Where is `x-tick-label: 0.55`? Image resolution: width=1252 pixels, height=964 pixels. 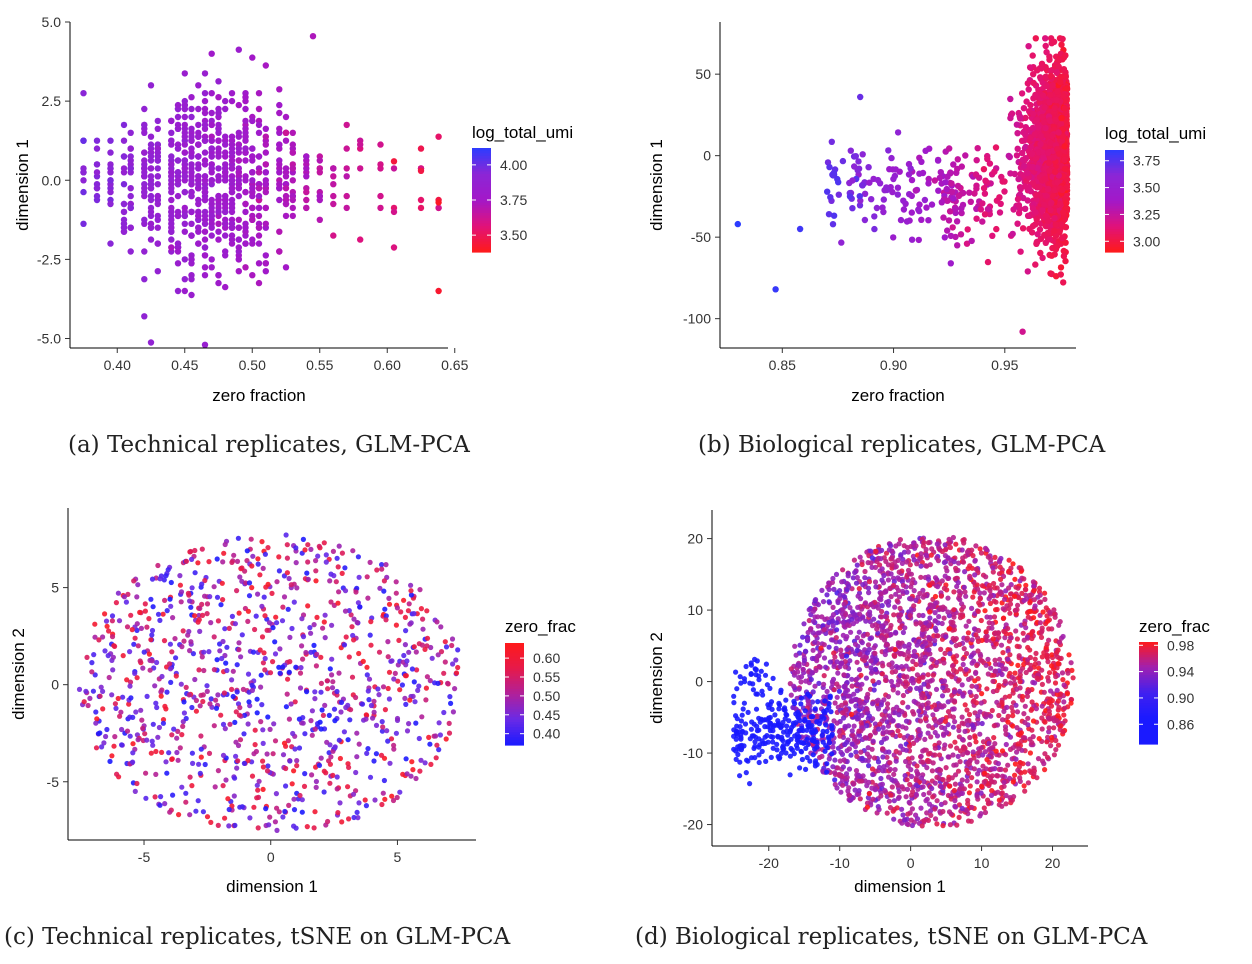
x-tick-label: 0.55 is located at coordinates (319, 365).